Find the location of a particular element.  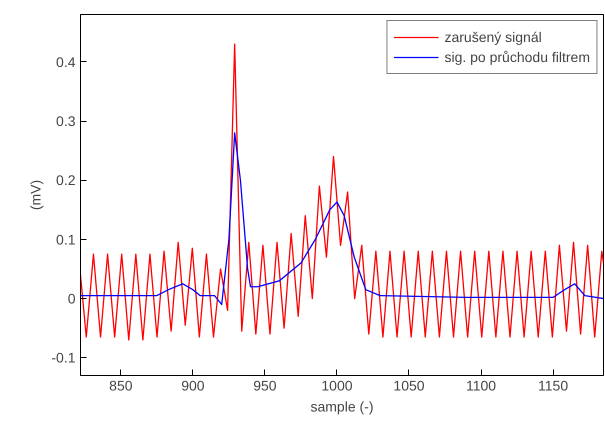

x-tick-label: 850 is located at coordinates (121, 386).